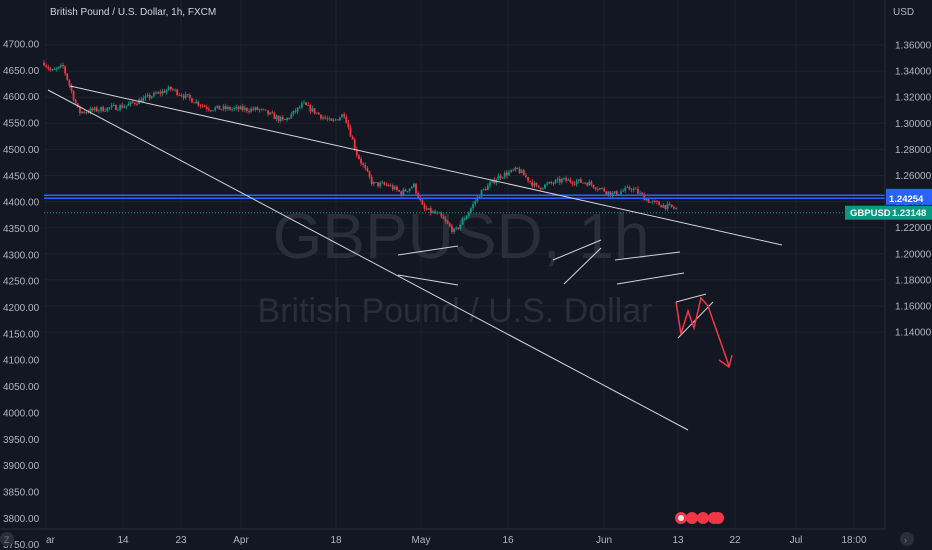 Image resolution: width=932 pixels, height=550 pixels. I want to click on watermark-symbol: GBPUSD, 1h, so click(460, 236).